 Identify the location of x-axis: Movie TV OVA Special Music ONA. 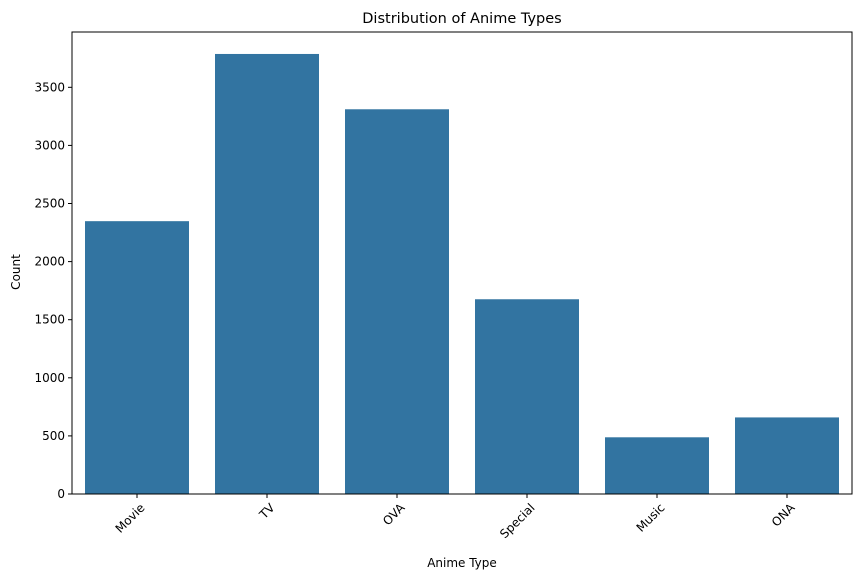
(455, 517).